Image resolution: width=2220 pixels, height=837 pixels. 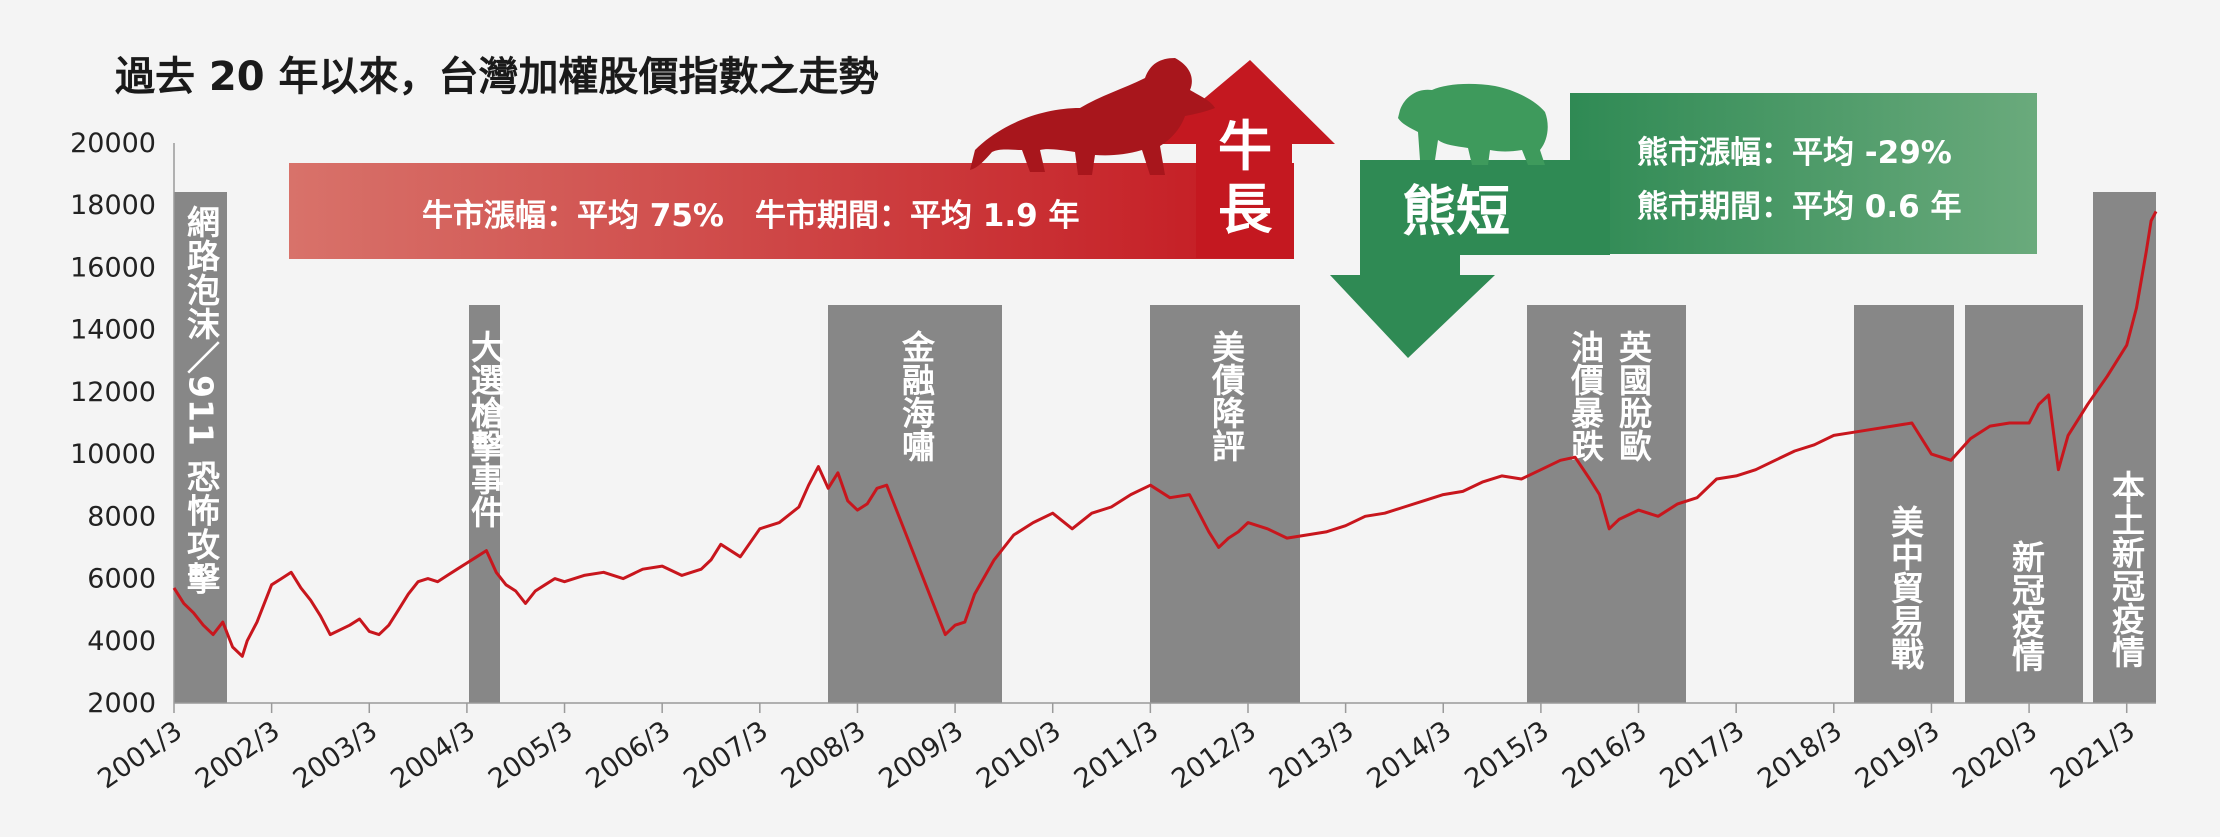 I want to click on x-tick-label: 2017/3, so click(x=1703, y=755).